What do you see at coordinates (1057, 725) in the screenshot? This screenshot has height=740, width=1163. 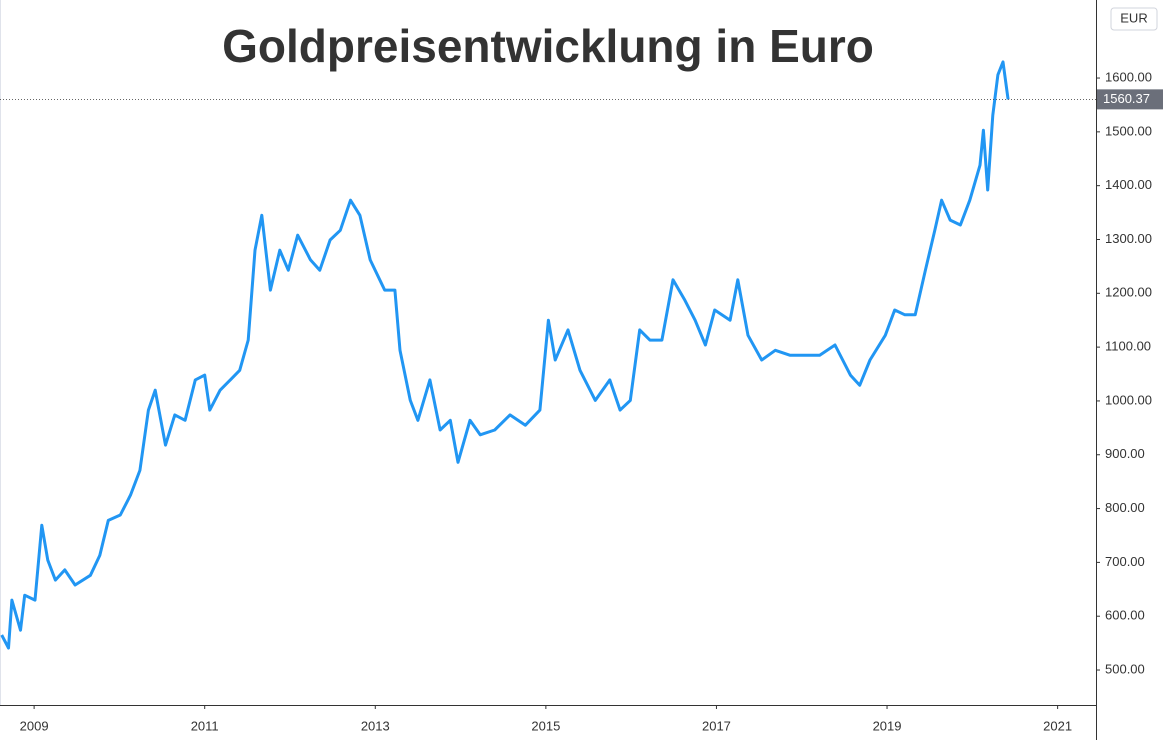 I see `x-tick-label: 2021` at bounding box center [1057, 725].